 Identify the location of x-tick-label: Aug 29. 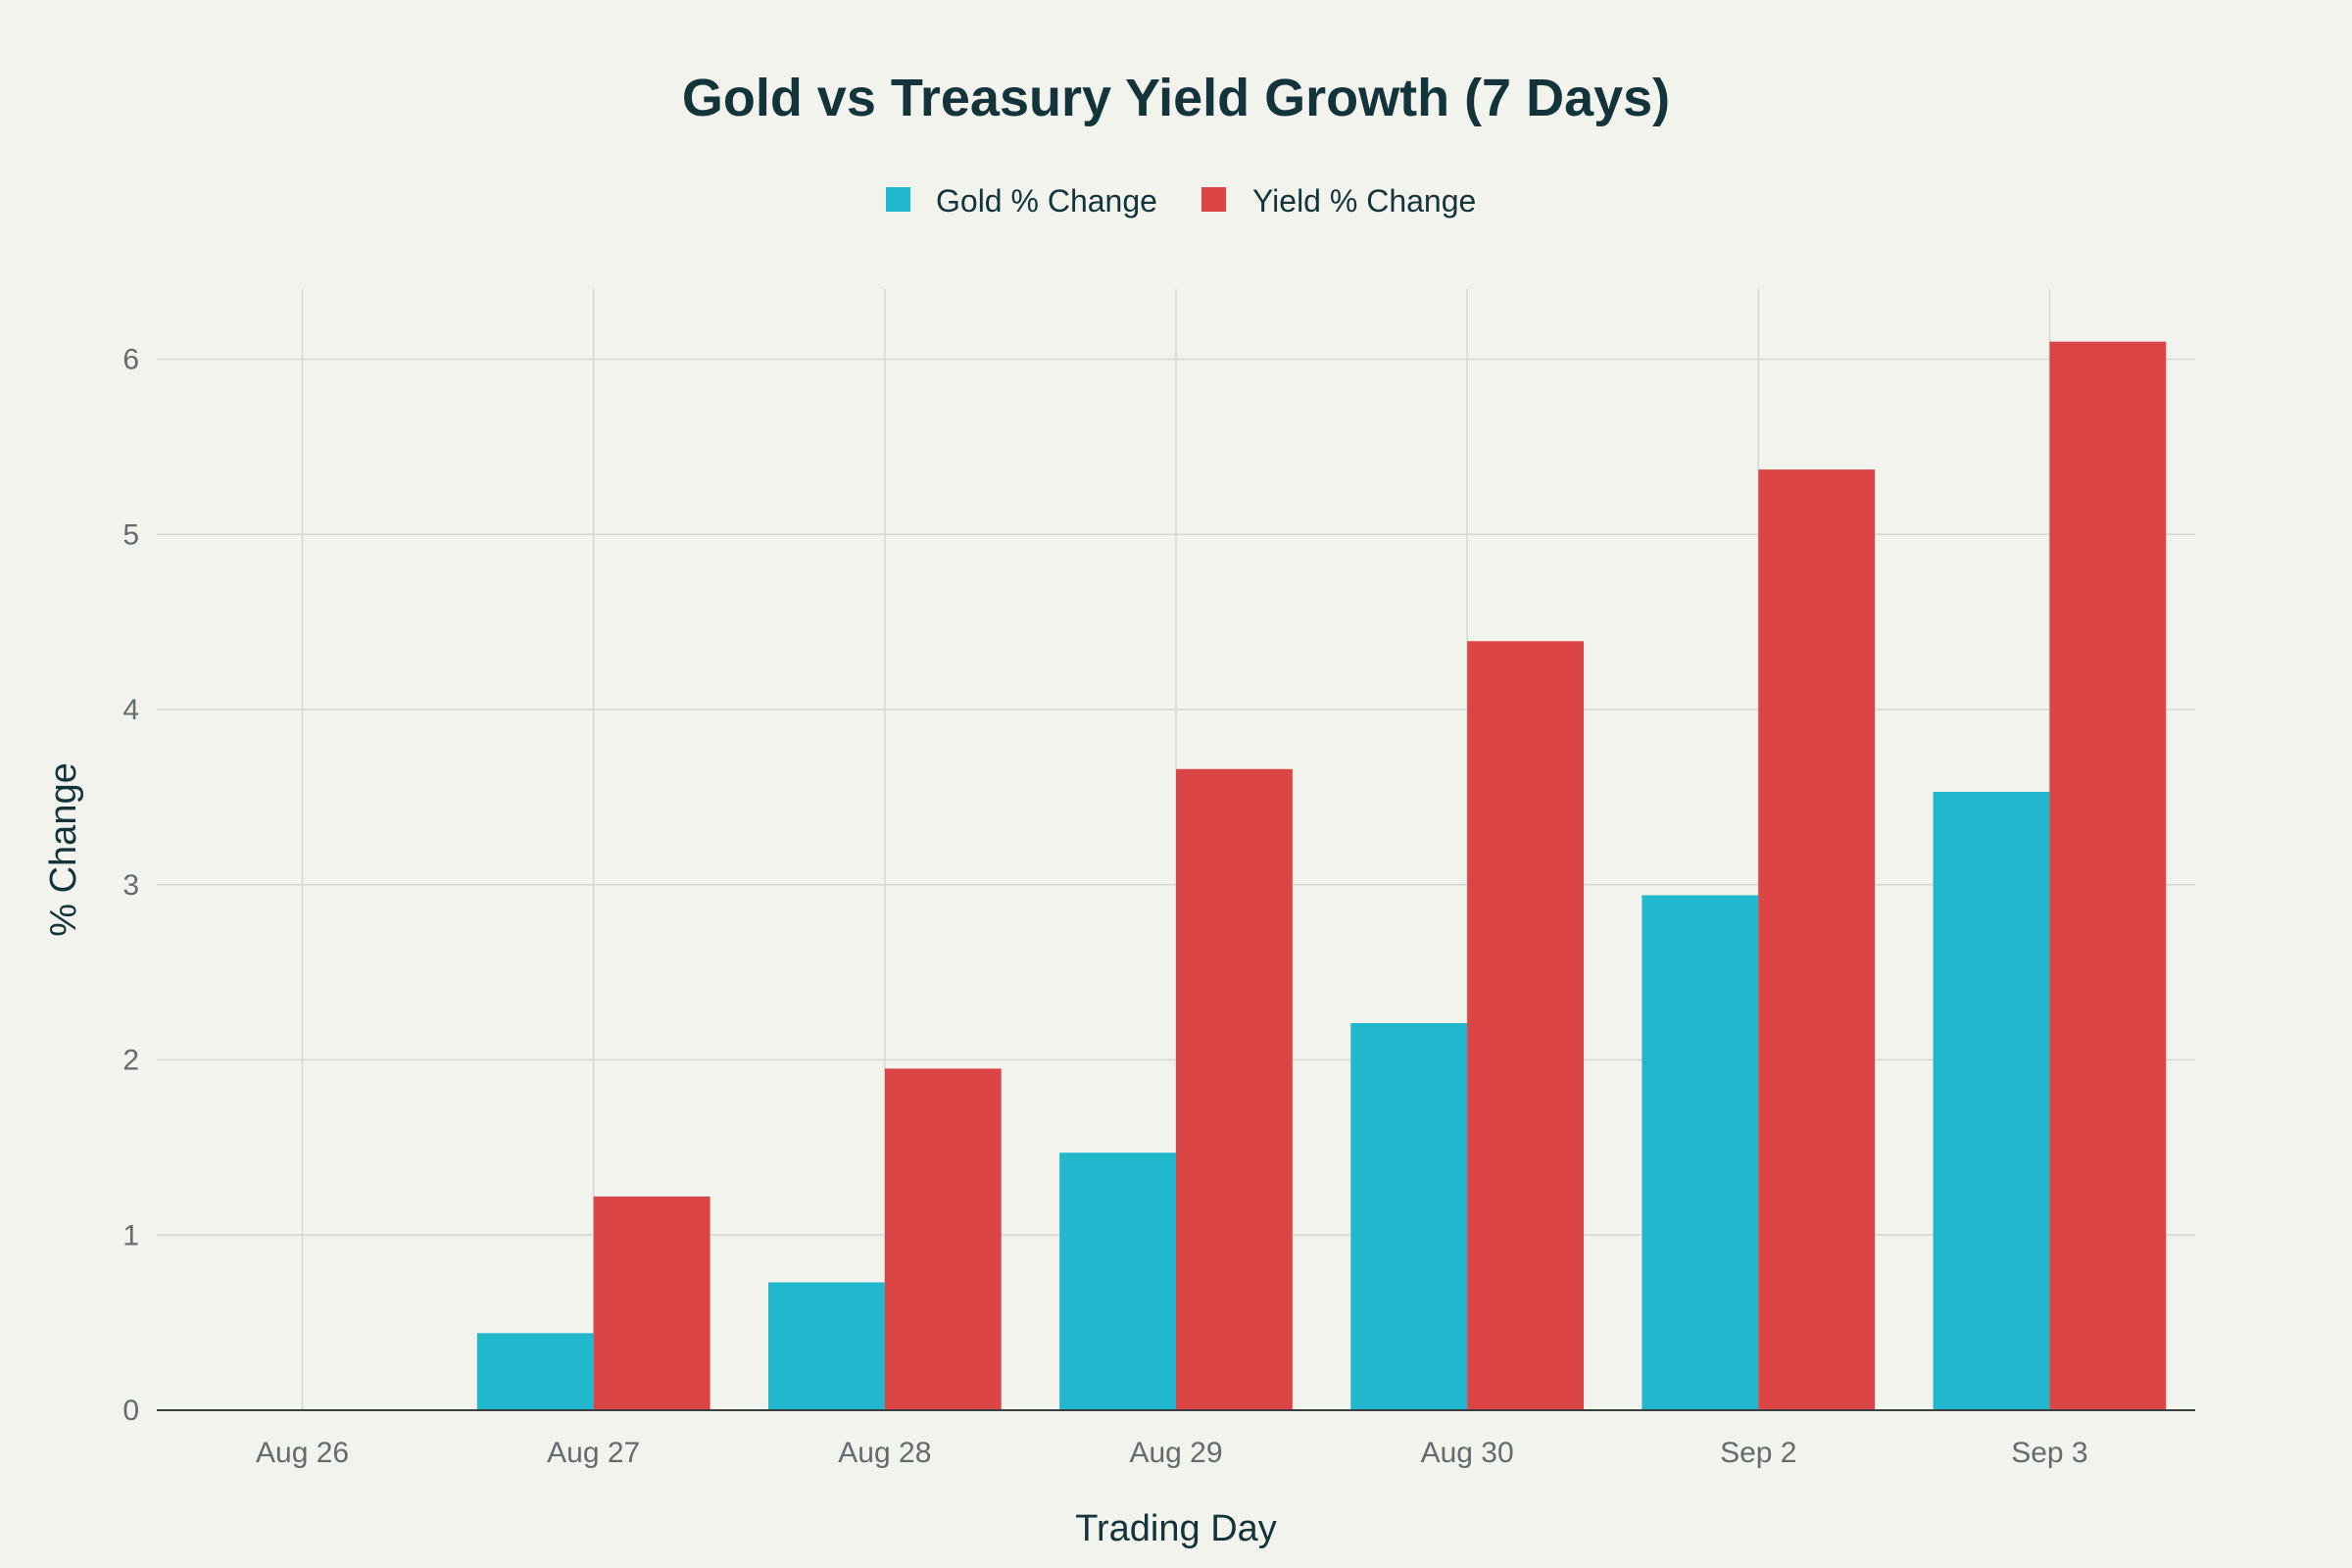
(1175, 1453).